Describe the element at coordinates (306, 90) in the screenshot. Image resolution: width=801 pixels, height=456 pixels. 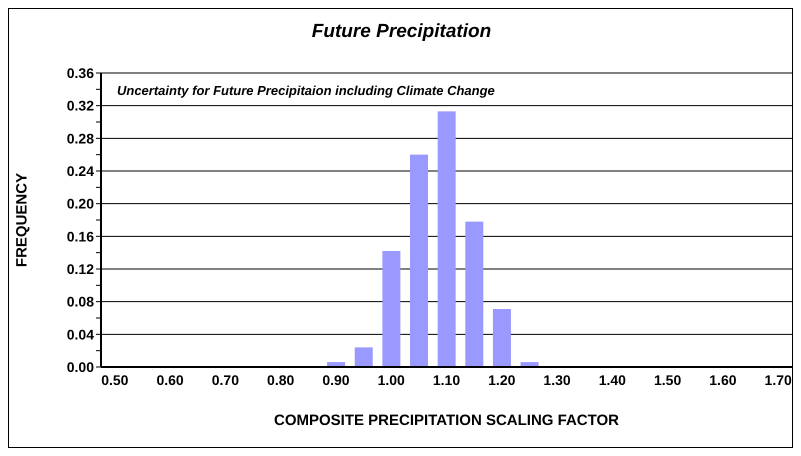
I see `annotation: Uncertainty for Future Precipitaion including Climate Change` at that location.